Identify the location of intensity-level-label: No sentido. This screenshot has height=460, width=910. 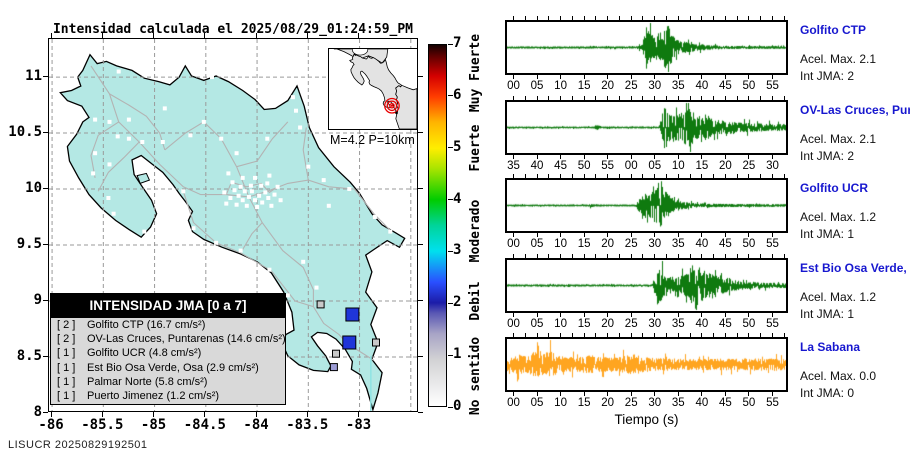
(475, 376).